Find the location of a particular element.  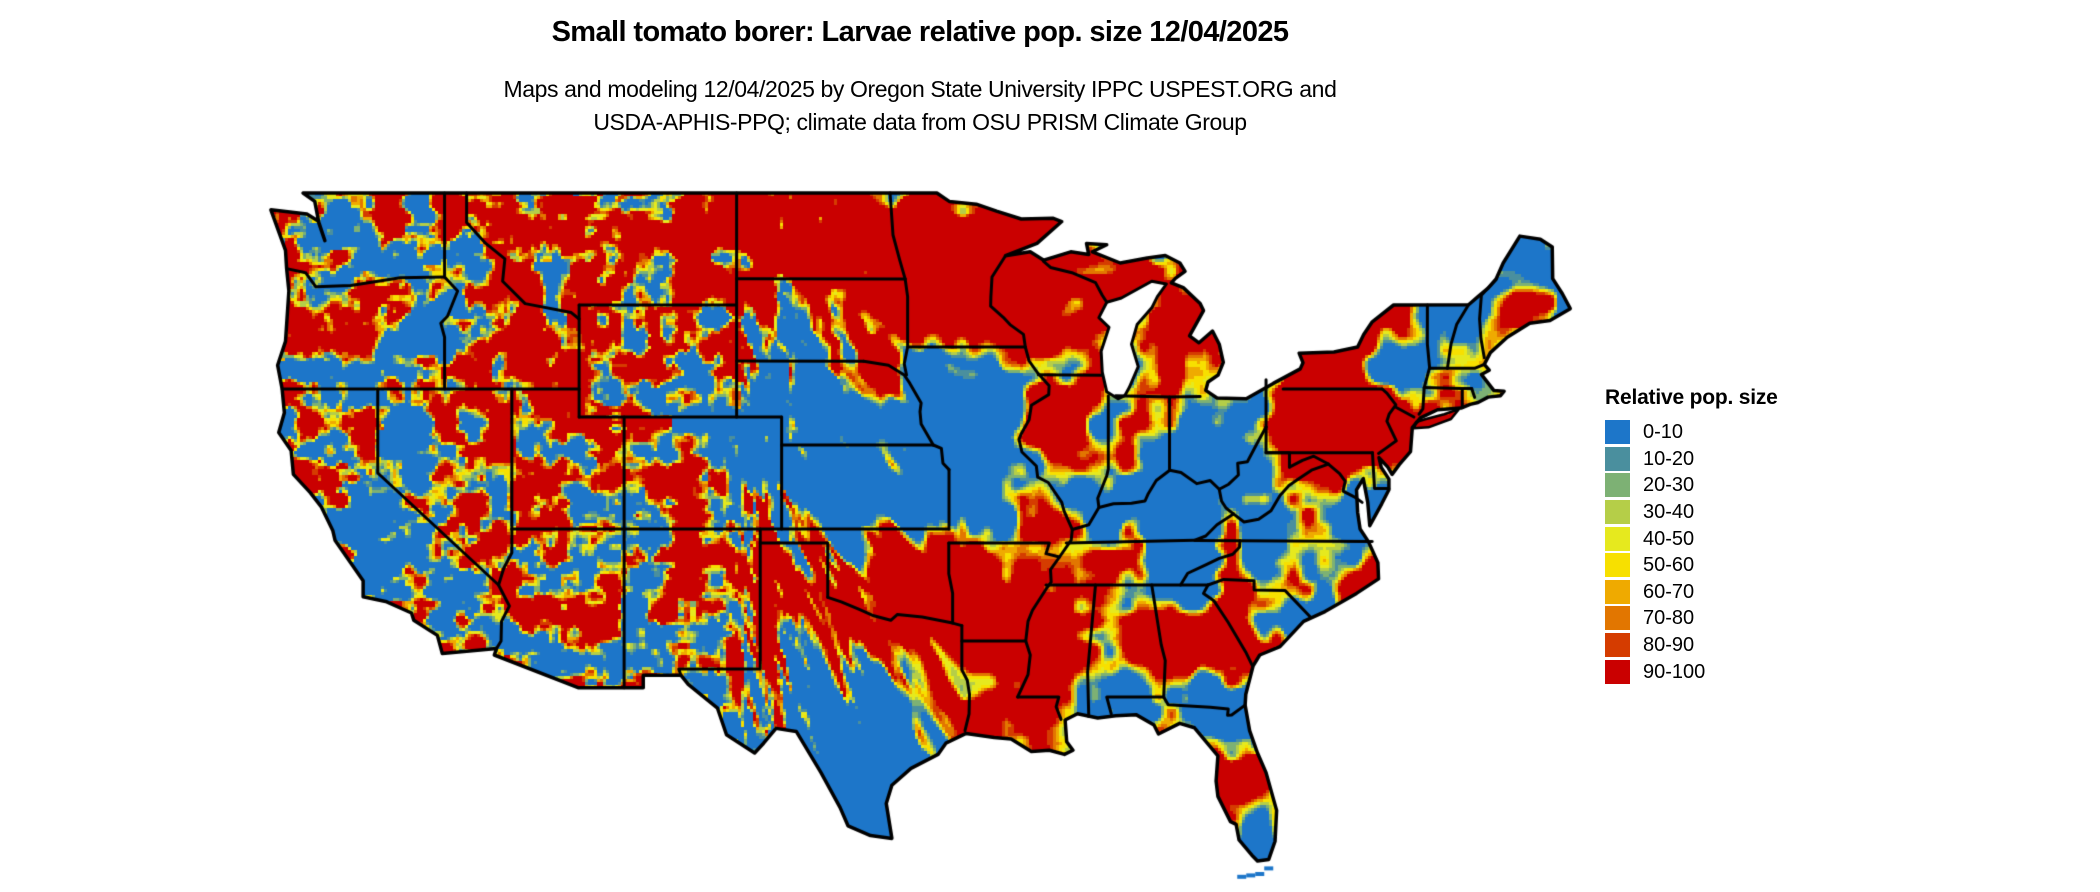

legend-label: 30-40 is located at coordinates (1669, 512).